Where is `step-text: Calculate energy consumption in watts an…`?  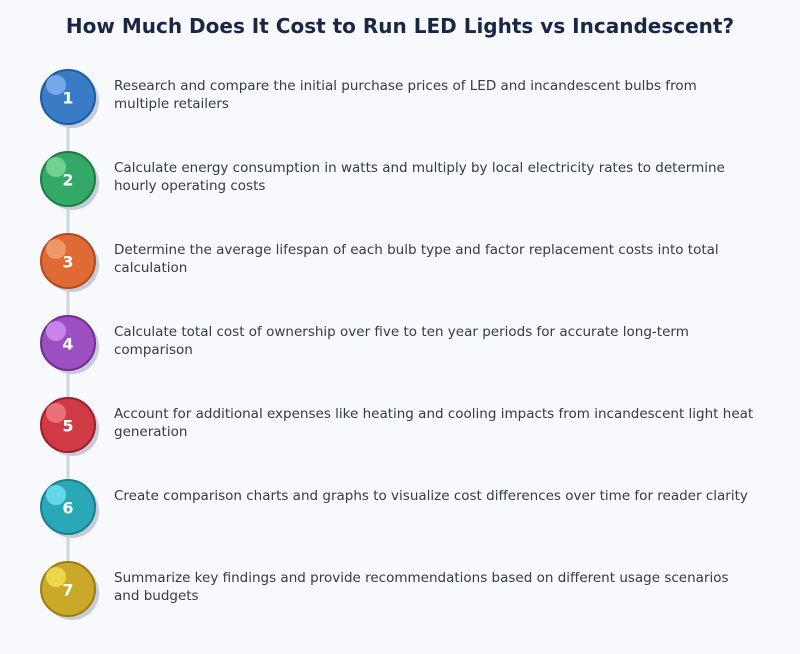
step-text: Calculate energy consumption in watts an… is located at coordinates (419, 177).